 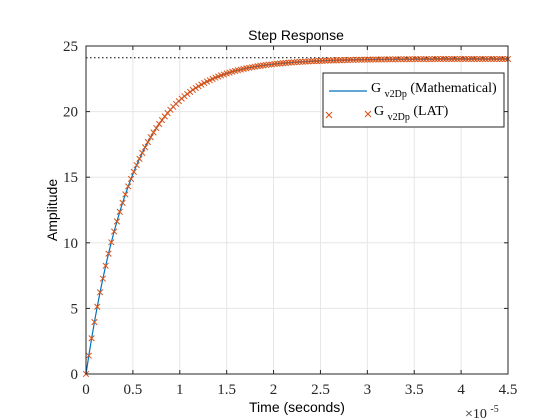 What do you see at coordinates (368, 114) in the screenshot?
I see `legend-marker-swatch-right` at bounding box center [368, 114].